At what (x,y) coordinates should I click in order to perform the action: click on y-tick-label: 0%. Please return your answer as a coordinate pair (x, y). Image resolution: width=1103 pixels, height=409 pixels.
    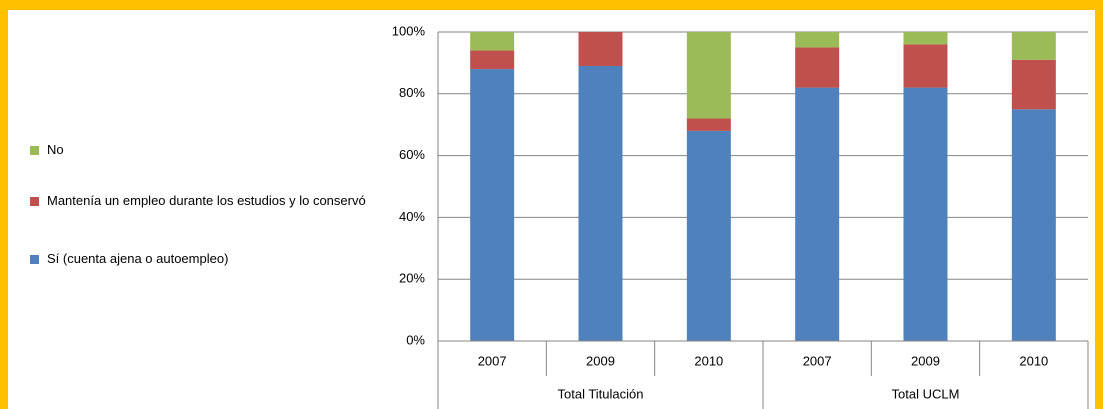
    Looking at the image, I should click on (415, 339).